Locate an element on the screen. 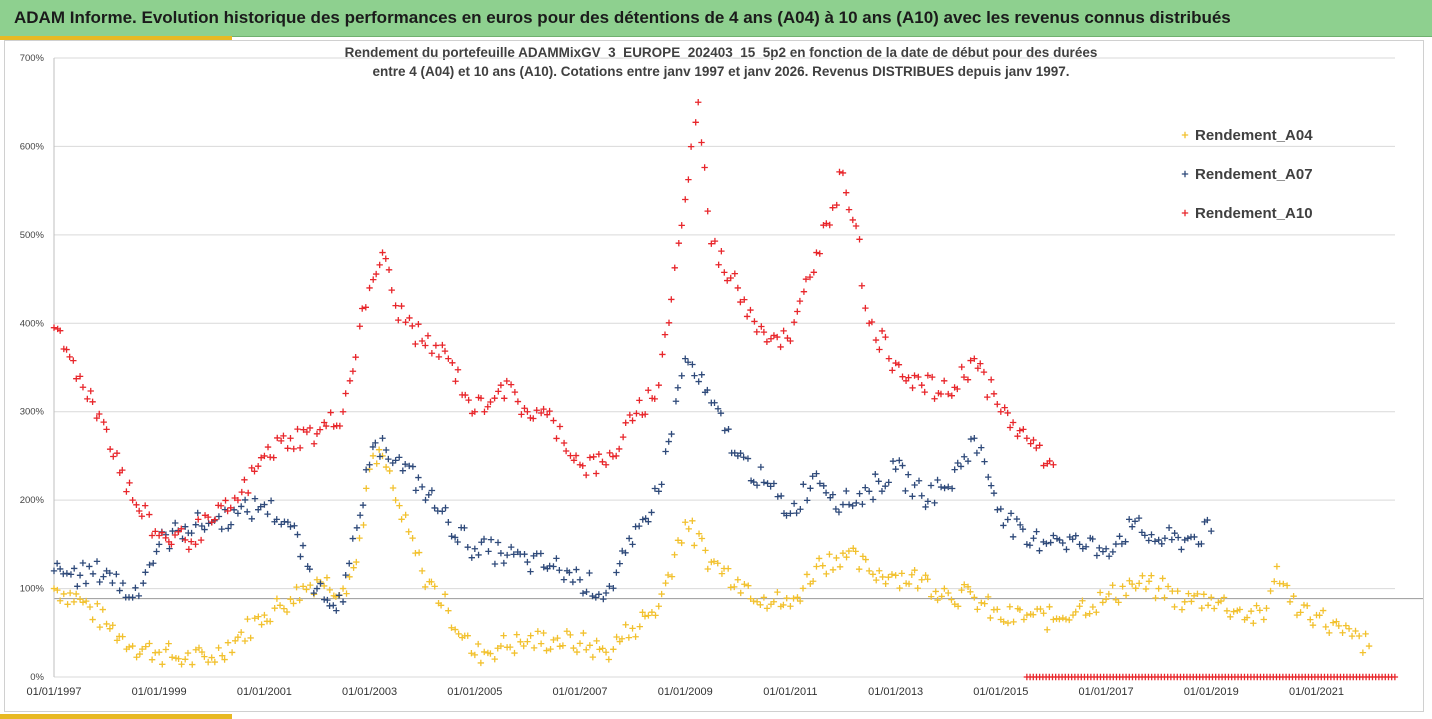 This screenshot has height=719, width=1432. accent-bar-bottom is located at coordinates (116, 716).